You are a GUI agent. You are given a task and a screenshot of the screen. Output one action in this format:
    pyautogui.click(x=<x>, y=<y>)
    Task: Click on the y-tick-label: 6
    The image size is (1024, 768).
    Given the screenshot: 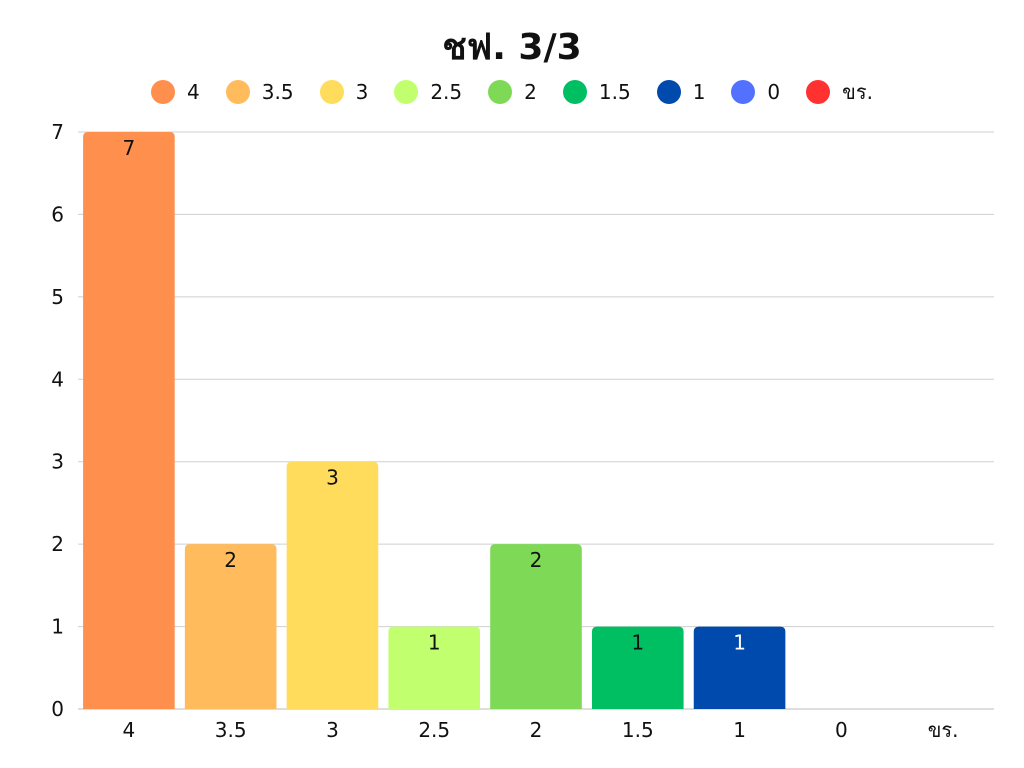 What is the action you would take?
    pyautogui.click(x=57, y=214)
    